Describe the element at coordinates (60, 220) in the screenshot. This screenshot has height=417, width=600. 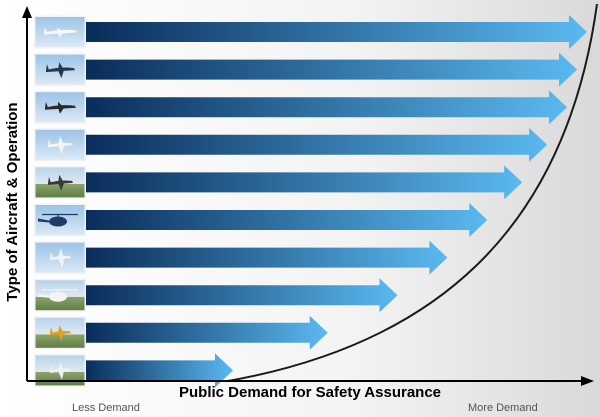
I see `helicopter-icon` at that location.